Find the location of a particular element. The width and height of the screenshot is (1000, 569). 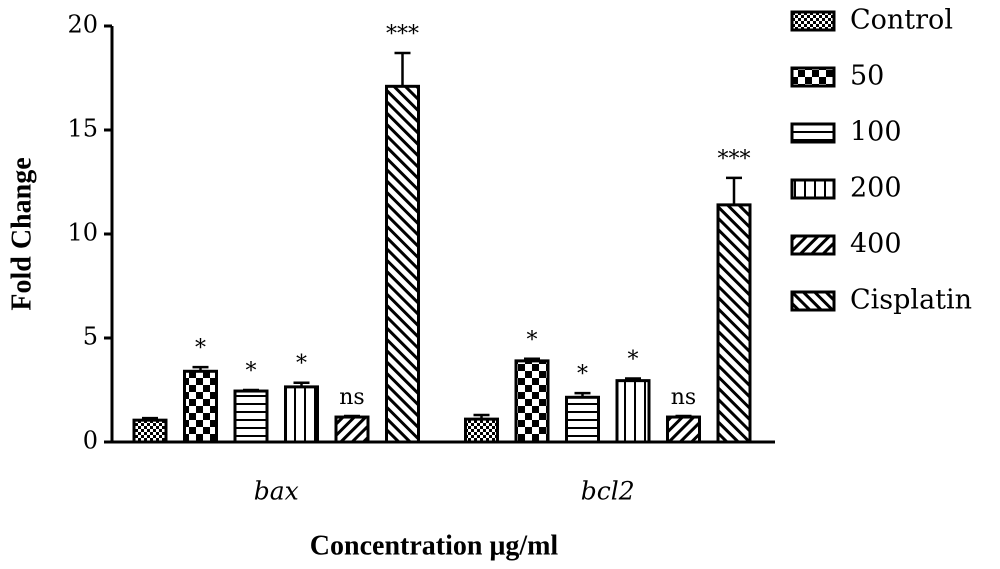

y-tick-label: 20 is located at coordinates (82, 25).